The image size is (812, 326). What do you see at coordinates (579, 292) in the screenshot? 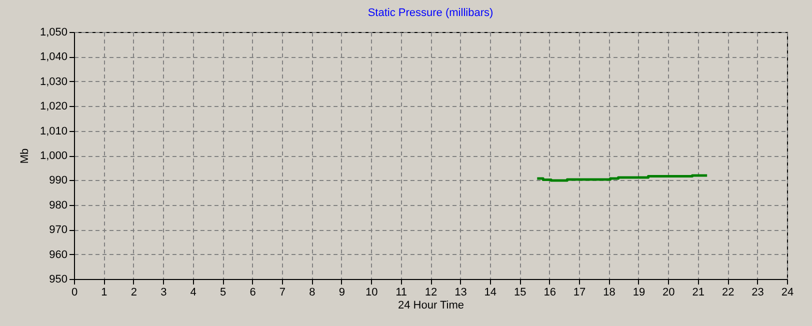
I see `x-tick-label: 17` at bounding box center [579, 292].